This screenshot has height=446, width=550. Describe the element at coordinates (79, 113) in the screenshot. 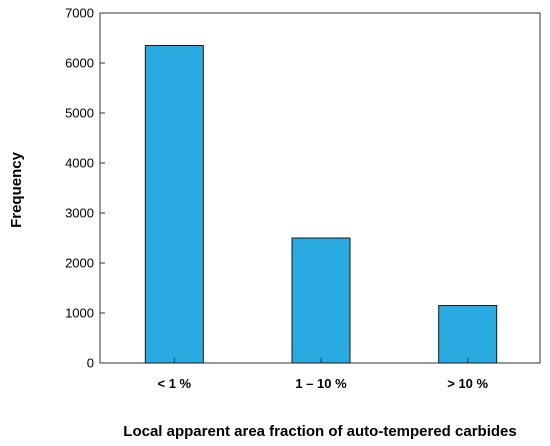

I see `y-tick-label: 5000` at that location.